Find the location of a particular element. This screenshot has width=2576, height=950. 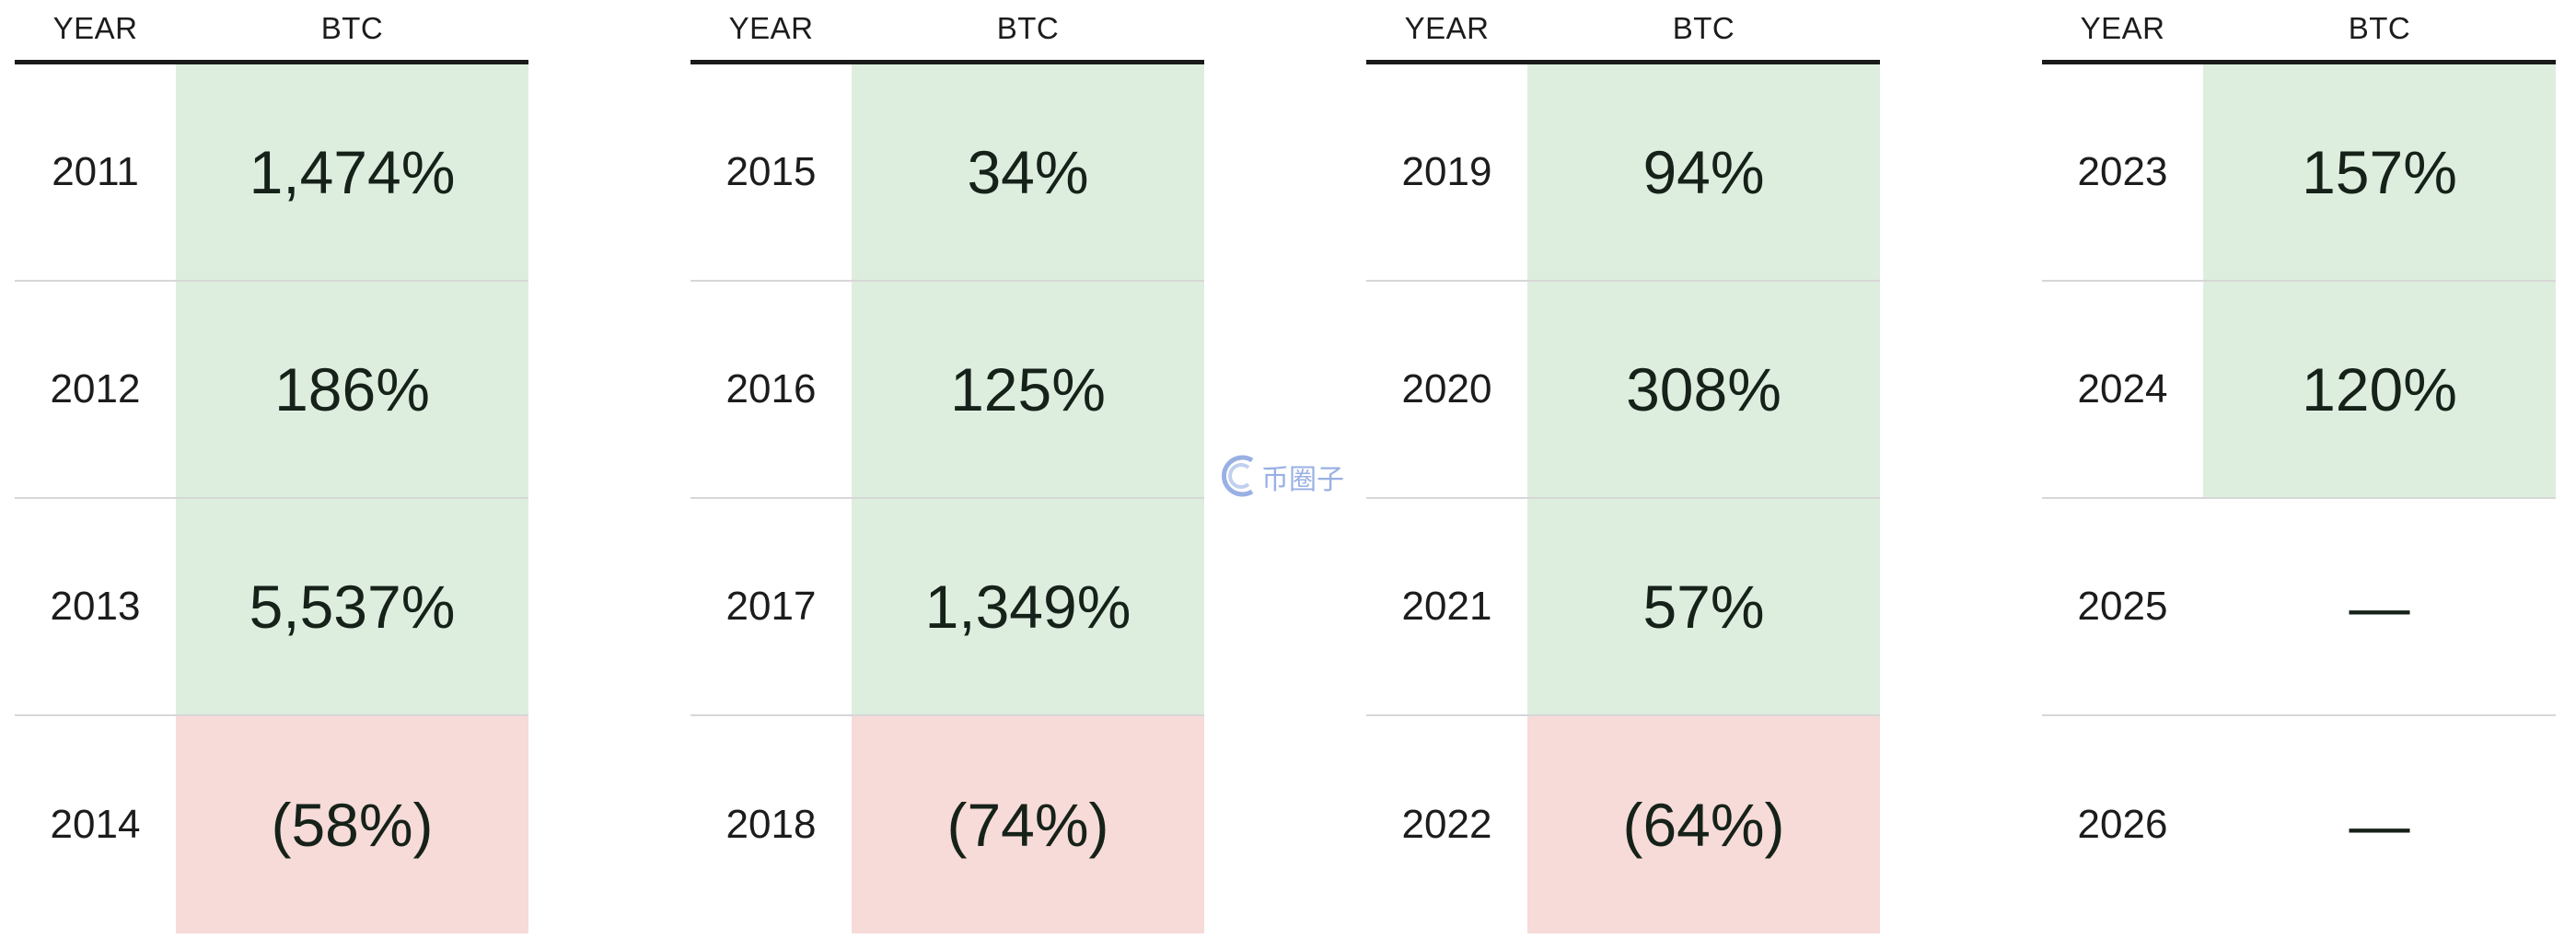

btc-return-cell: (58%) is located at coordinates (352, 824).